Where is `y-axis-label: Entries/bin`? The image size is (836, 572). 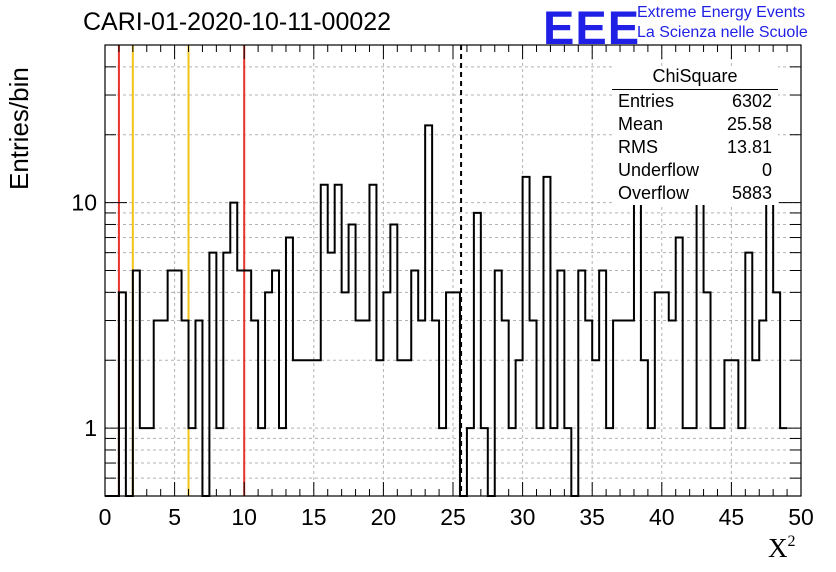 y-axis-label: Entries/bin is located at coordinates (19, 128).